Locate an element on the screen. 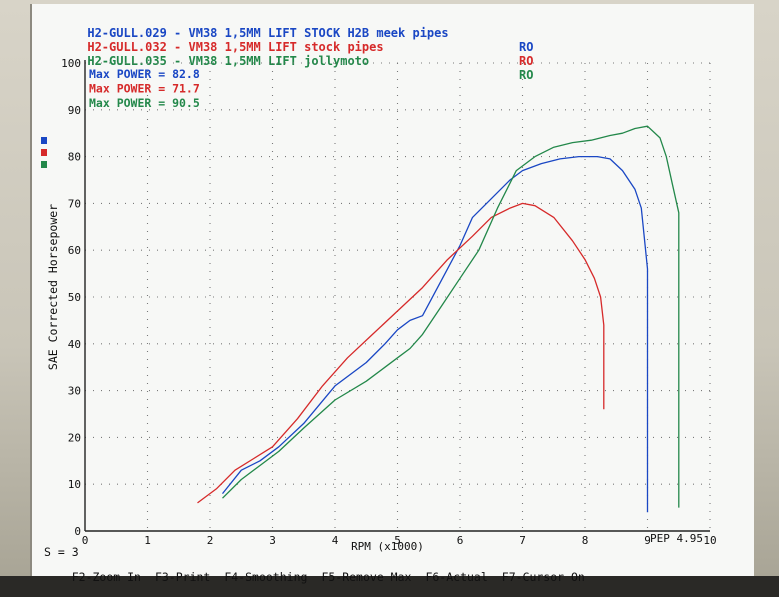 The height and width of the screenshot is (597, 779). y-tick-50: 50 is located at coordinates (74, 297).